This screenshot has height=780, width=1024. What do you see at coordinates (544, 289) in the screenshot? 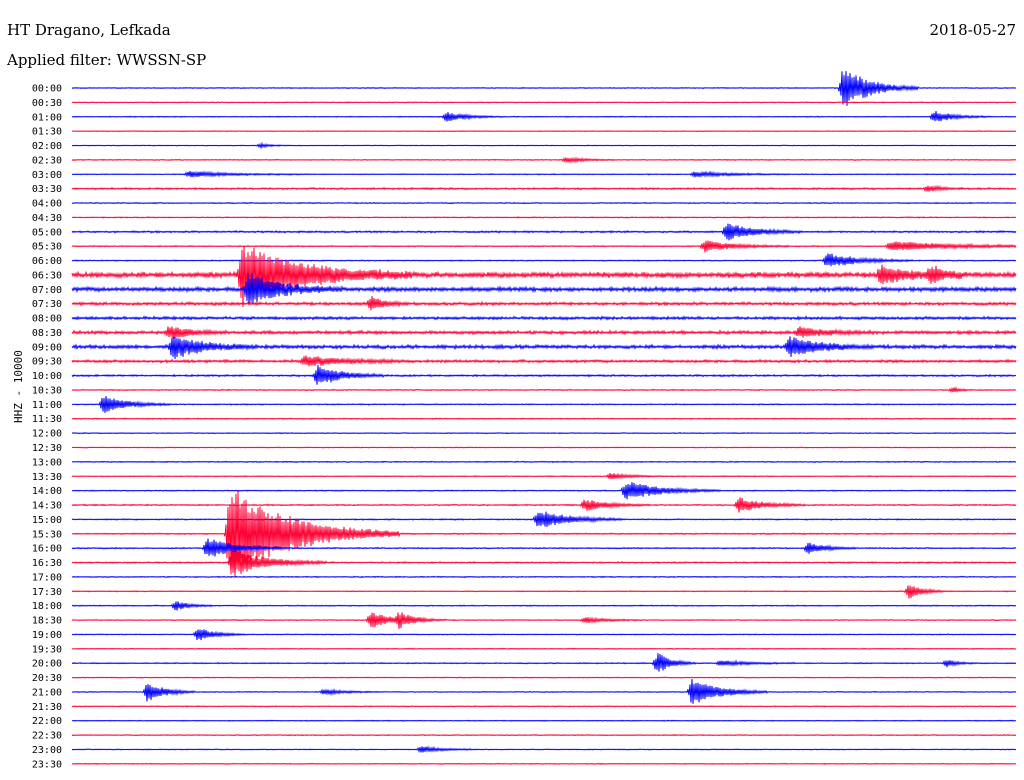
I see `trace-07:00` at bounding box center [544, 289].